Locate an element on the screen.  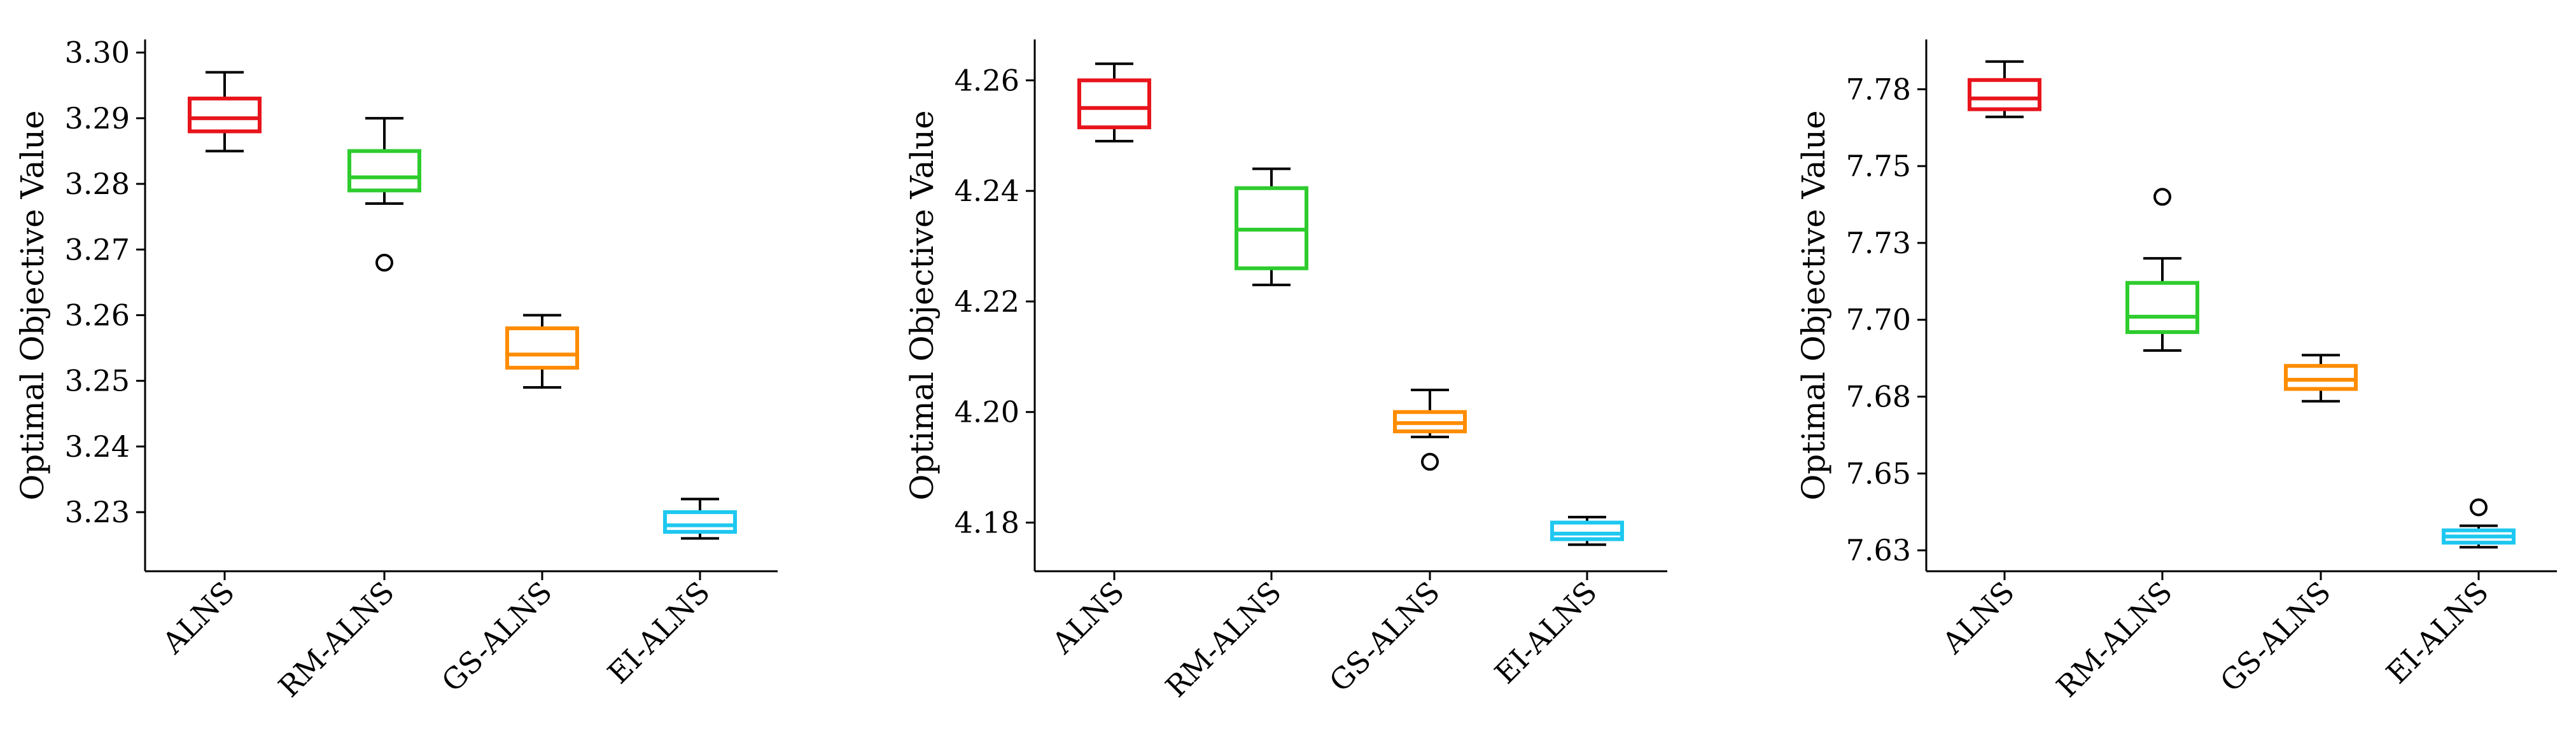
y-tick-label: 3.24 is located at coordinates (97, 446).